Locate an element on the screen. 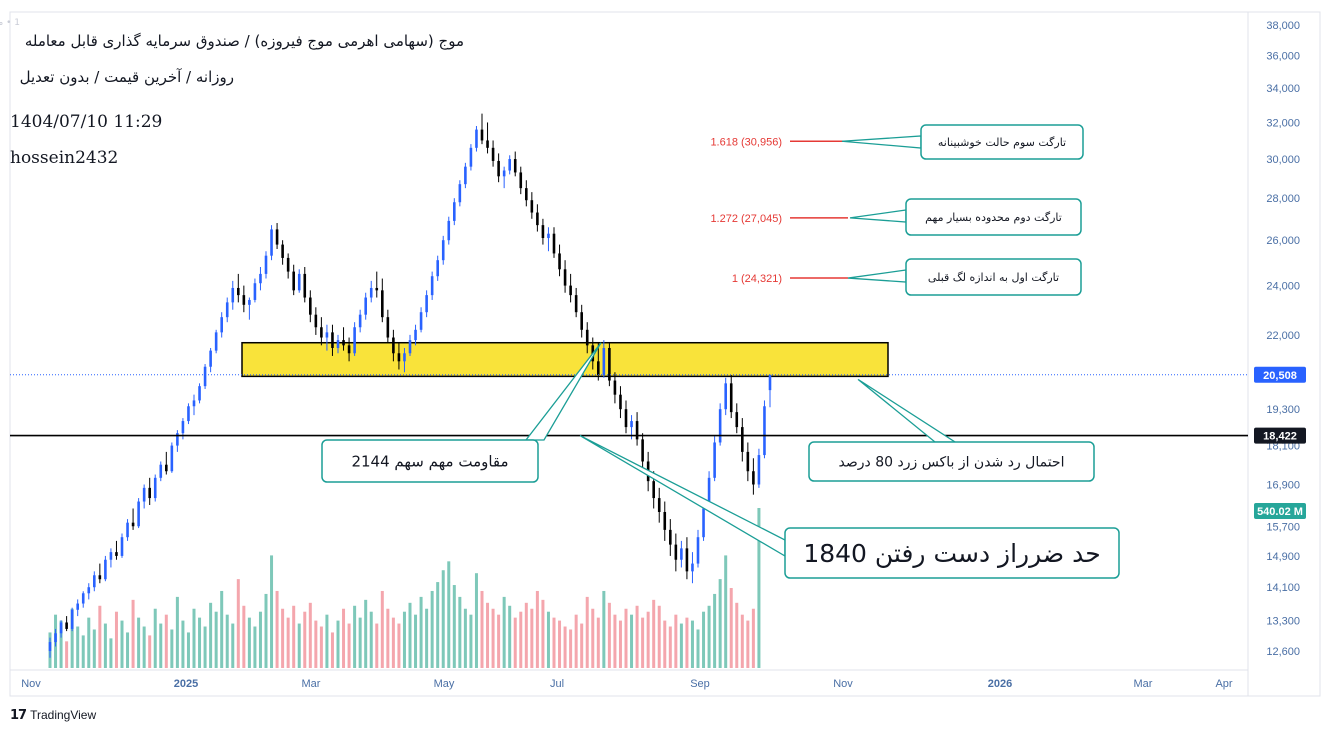  callout-target2: تارگت دوم محدوده بسیار مهم is located at coordinates (965, 217).